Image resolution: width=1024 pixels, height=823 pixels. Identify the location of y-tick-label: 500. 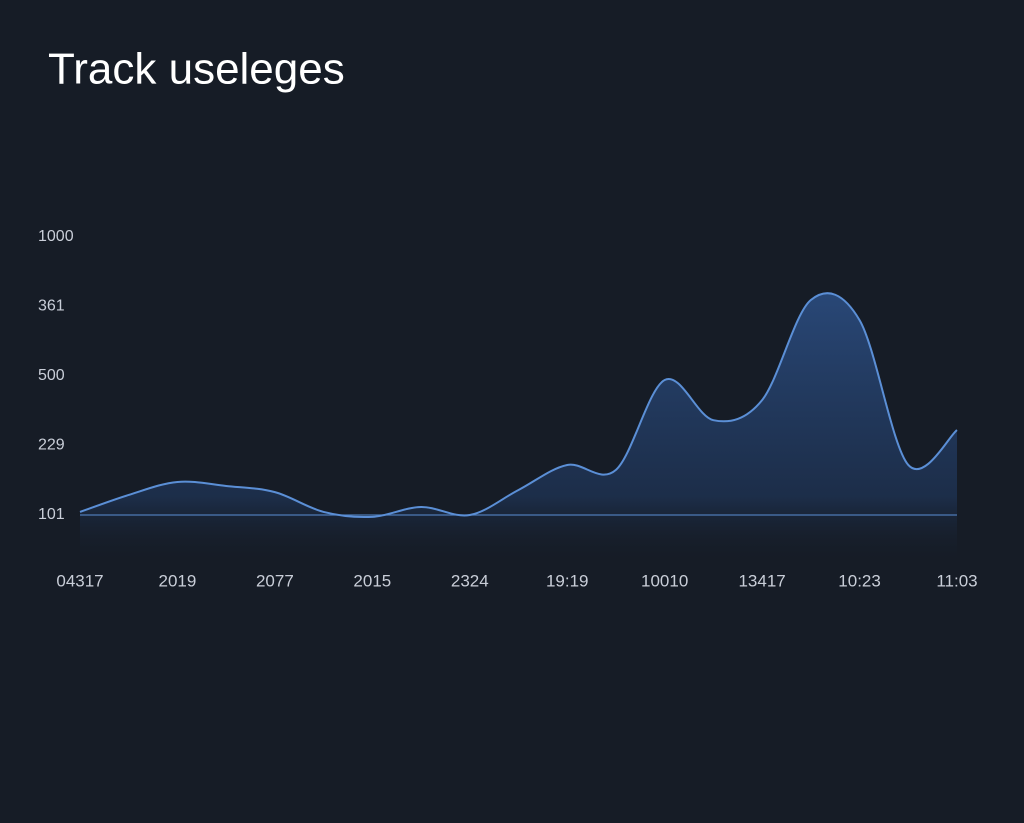
(51, 375).